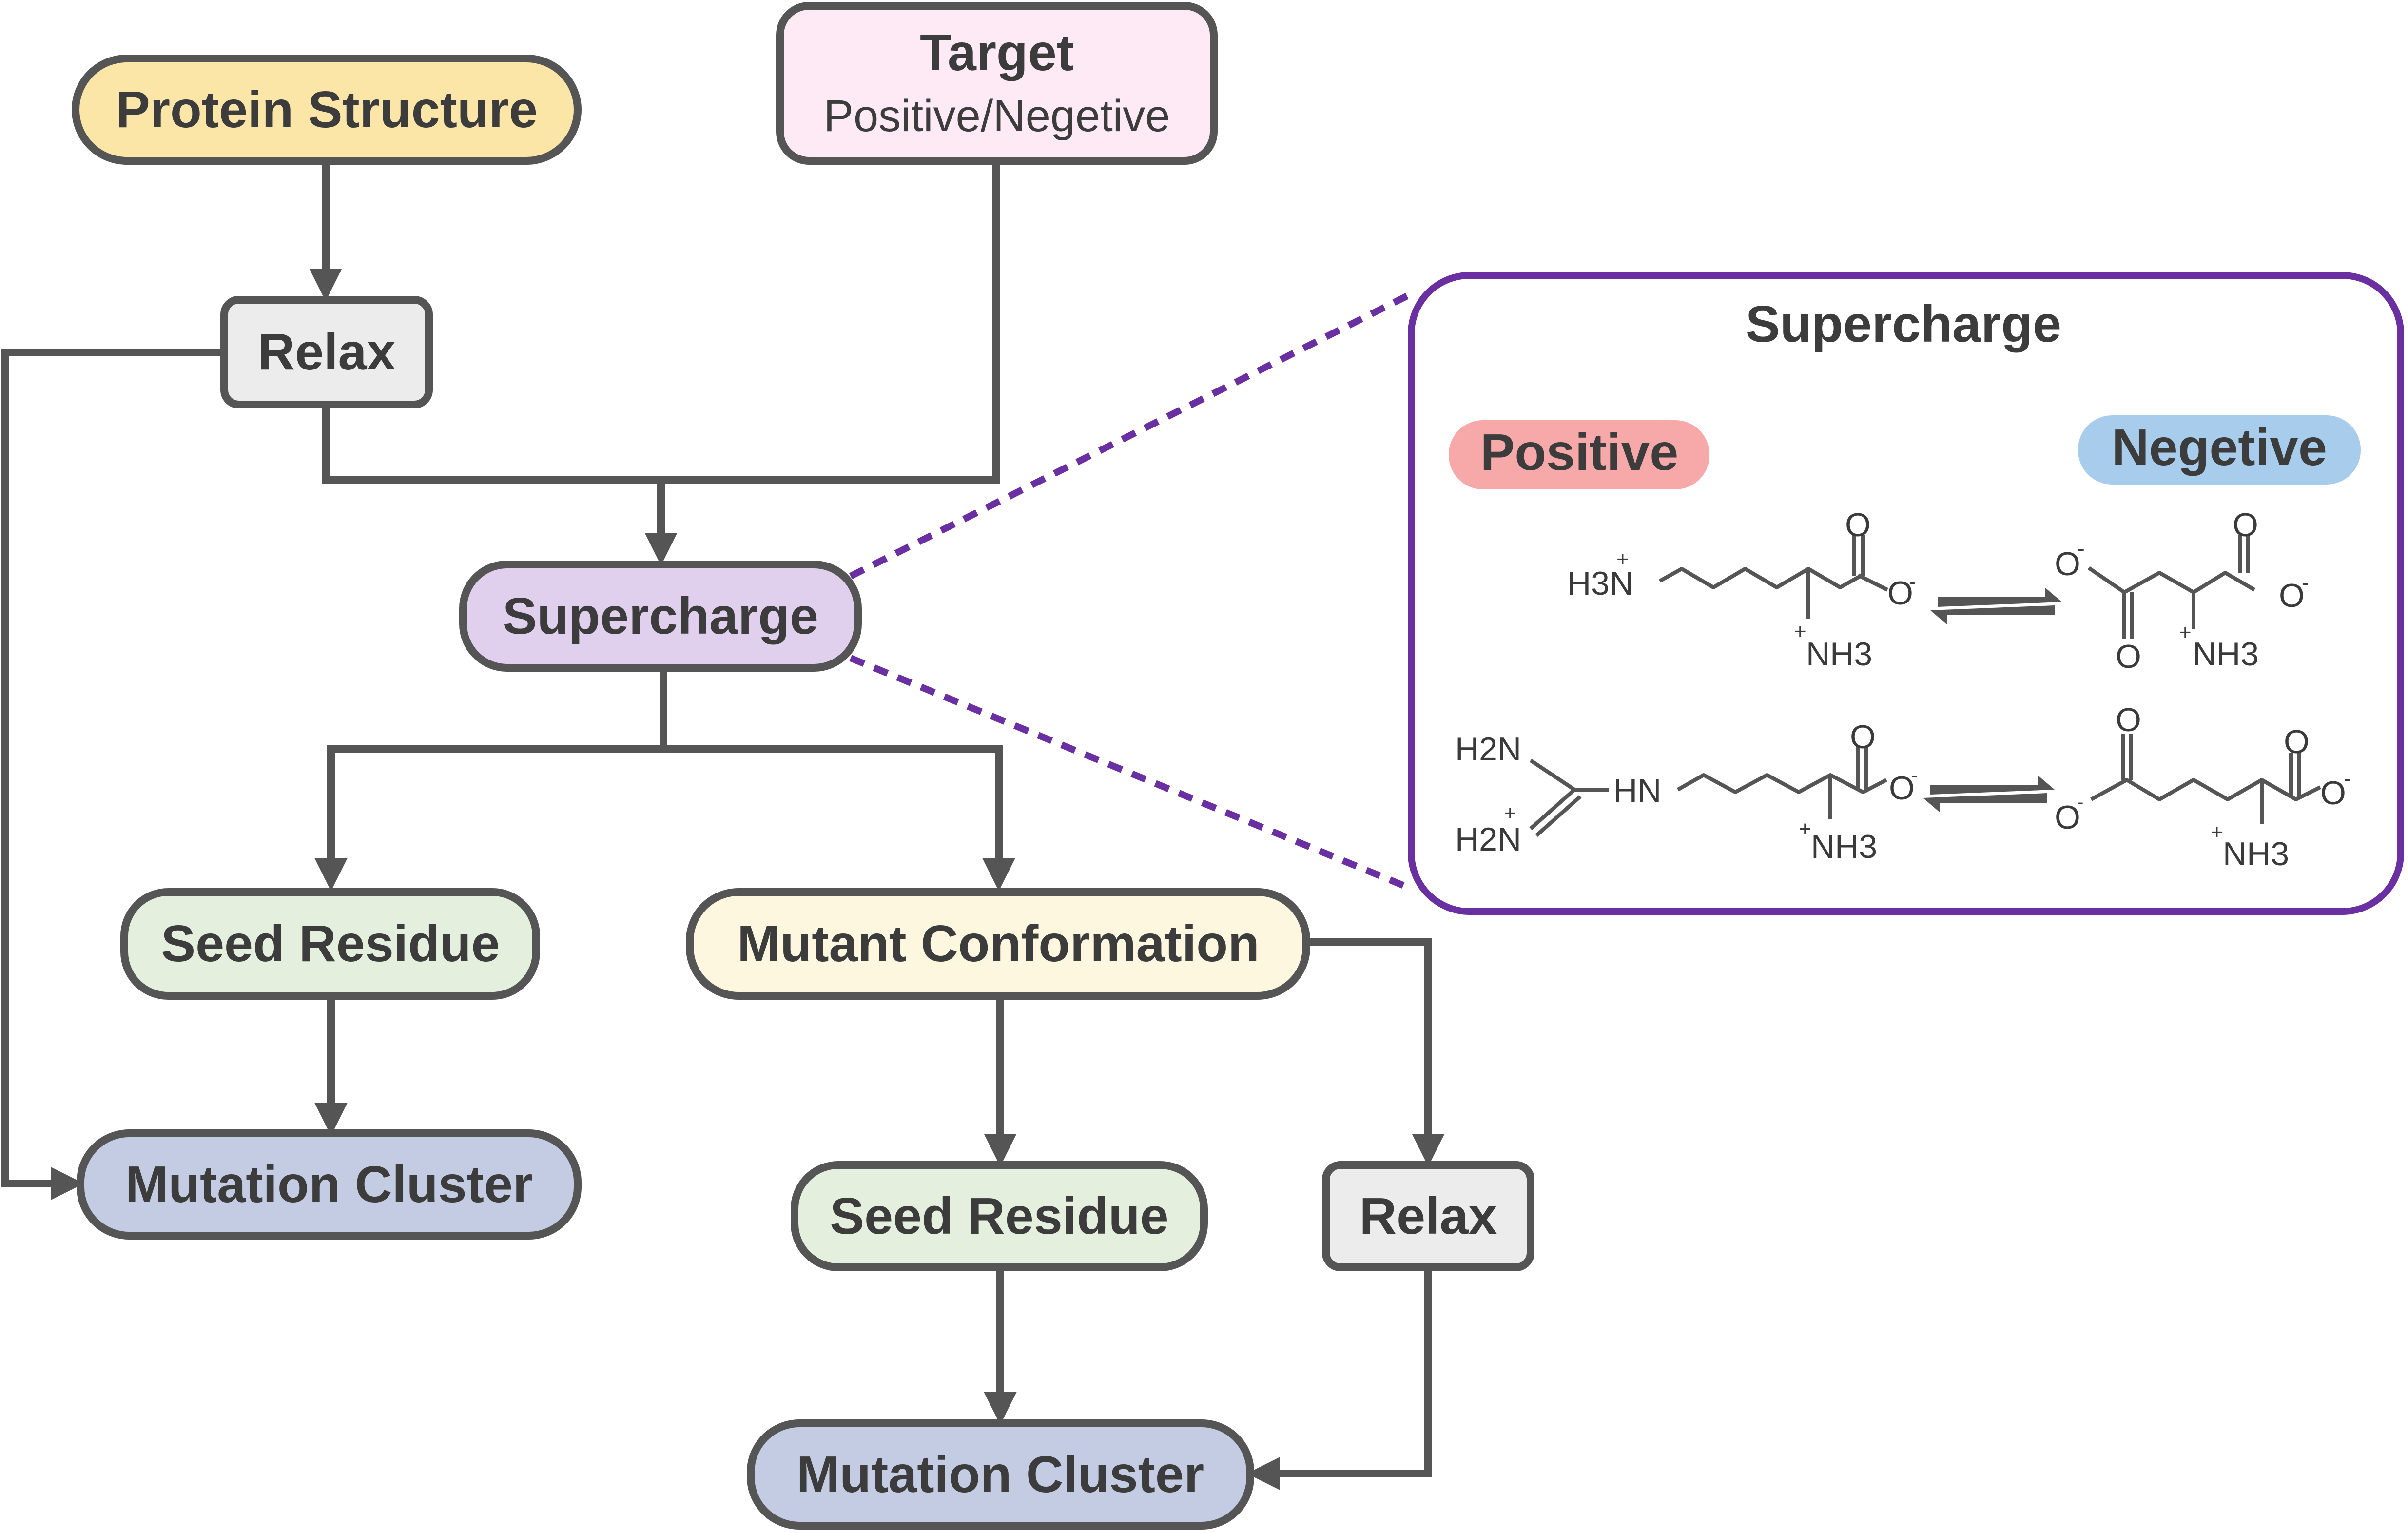 The image size is (2408, 1533). What do you see at coordinates (2256, 854) in the screenshot?
I see `glutamate-alpha-amine: NH3` at bounding box center [2256, 854].